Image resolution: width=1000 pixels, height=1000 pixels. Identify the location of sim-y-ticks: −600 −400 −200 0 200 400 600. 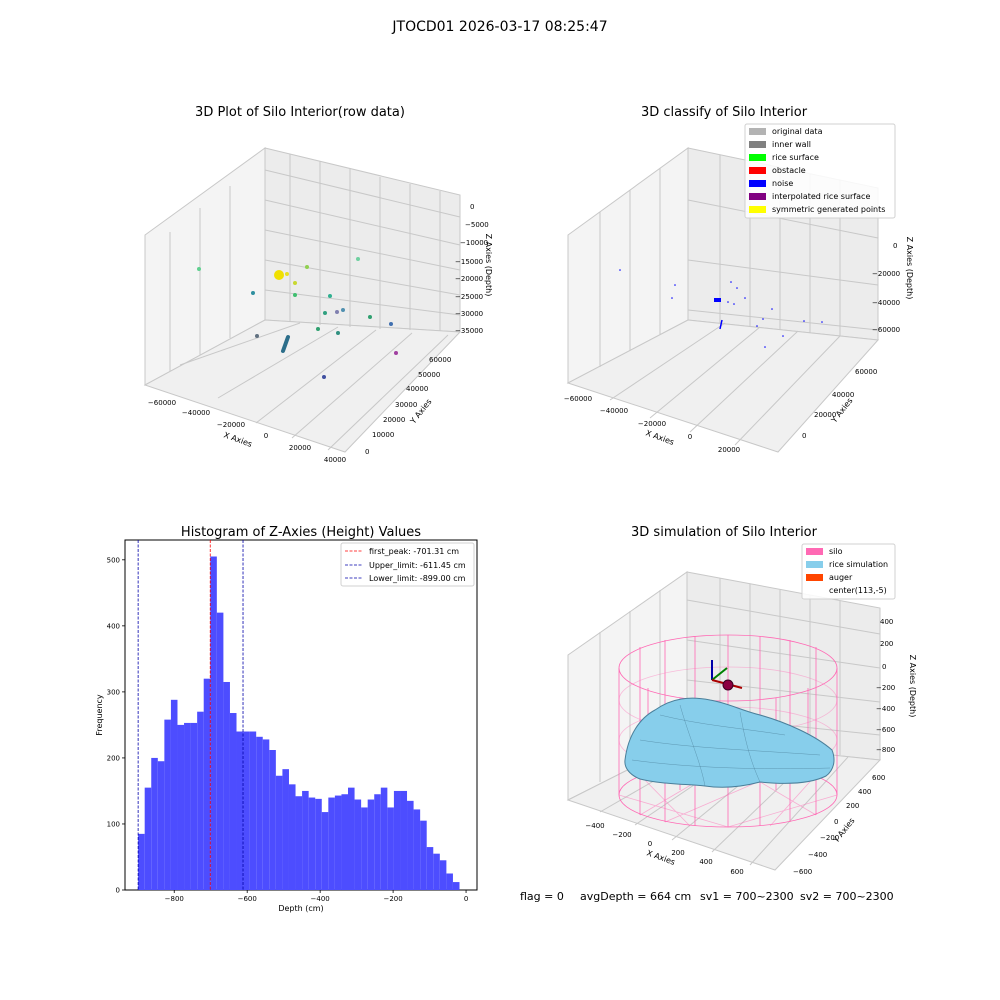
(839, 825).